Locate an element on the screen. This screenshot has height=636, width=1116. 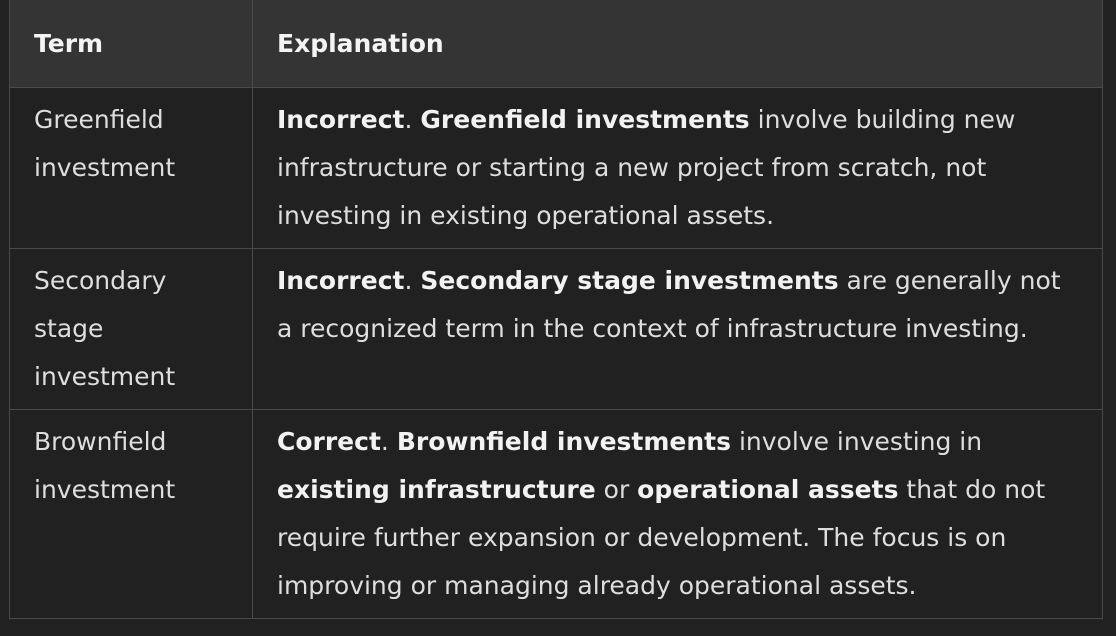
subject-label: Greenfield investments is located at coordinates (585, 119).